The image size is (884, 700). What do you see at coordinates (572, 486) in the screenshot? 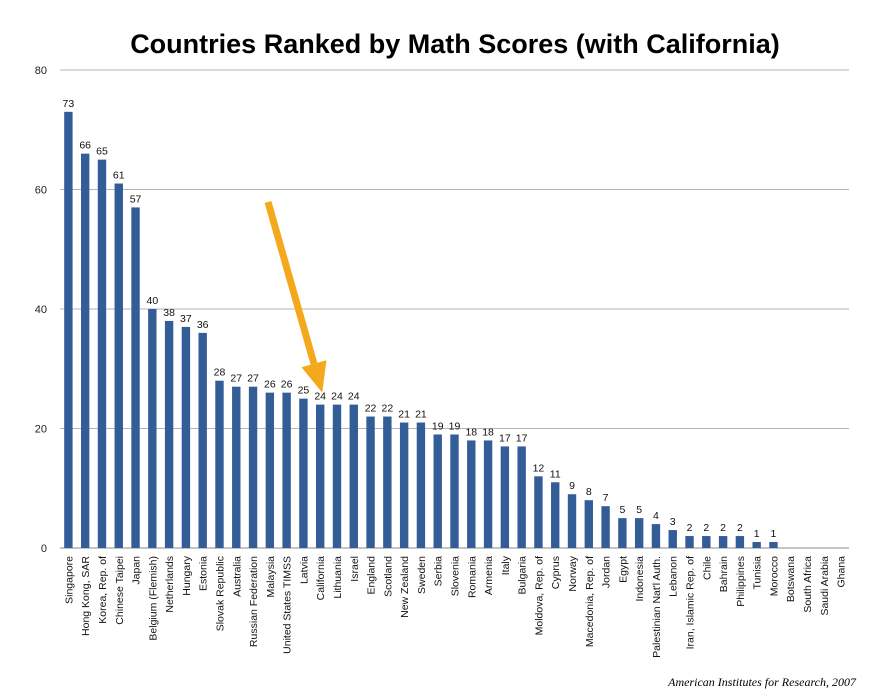
I see `data-label: 9` at bounding box center [572, 486].